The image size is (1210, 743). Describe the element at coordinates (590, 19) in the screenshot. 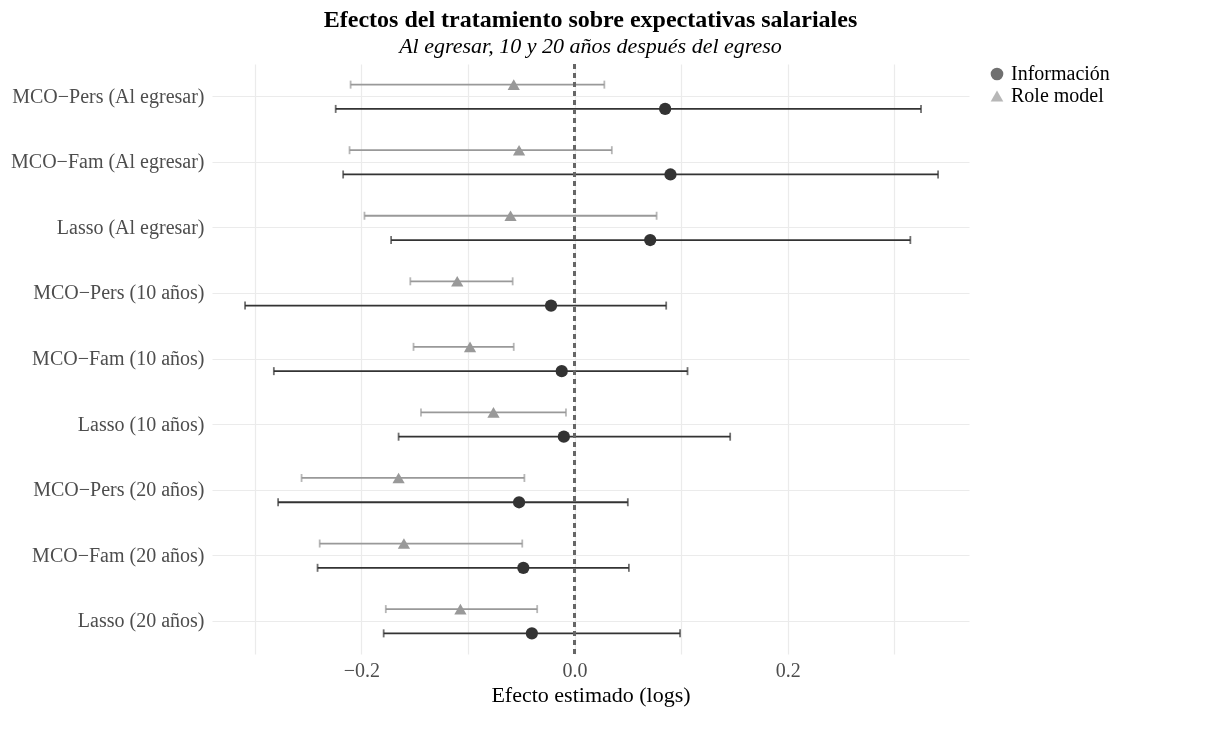

I see `chart-title: Efectos del tratamiento sobre expectativas salariales` at that location.